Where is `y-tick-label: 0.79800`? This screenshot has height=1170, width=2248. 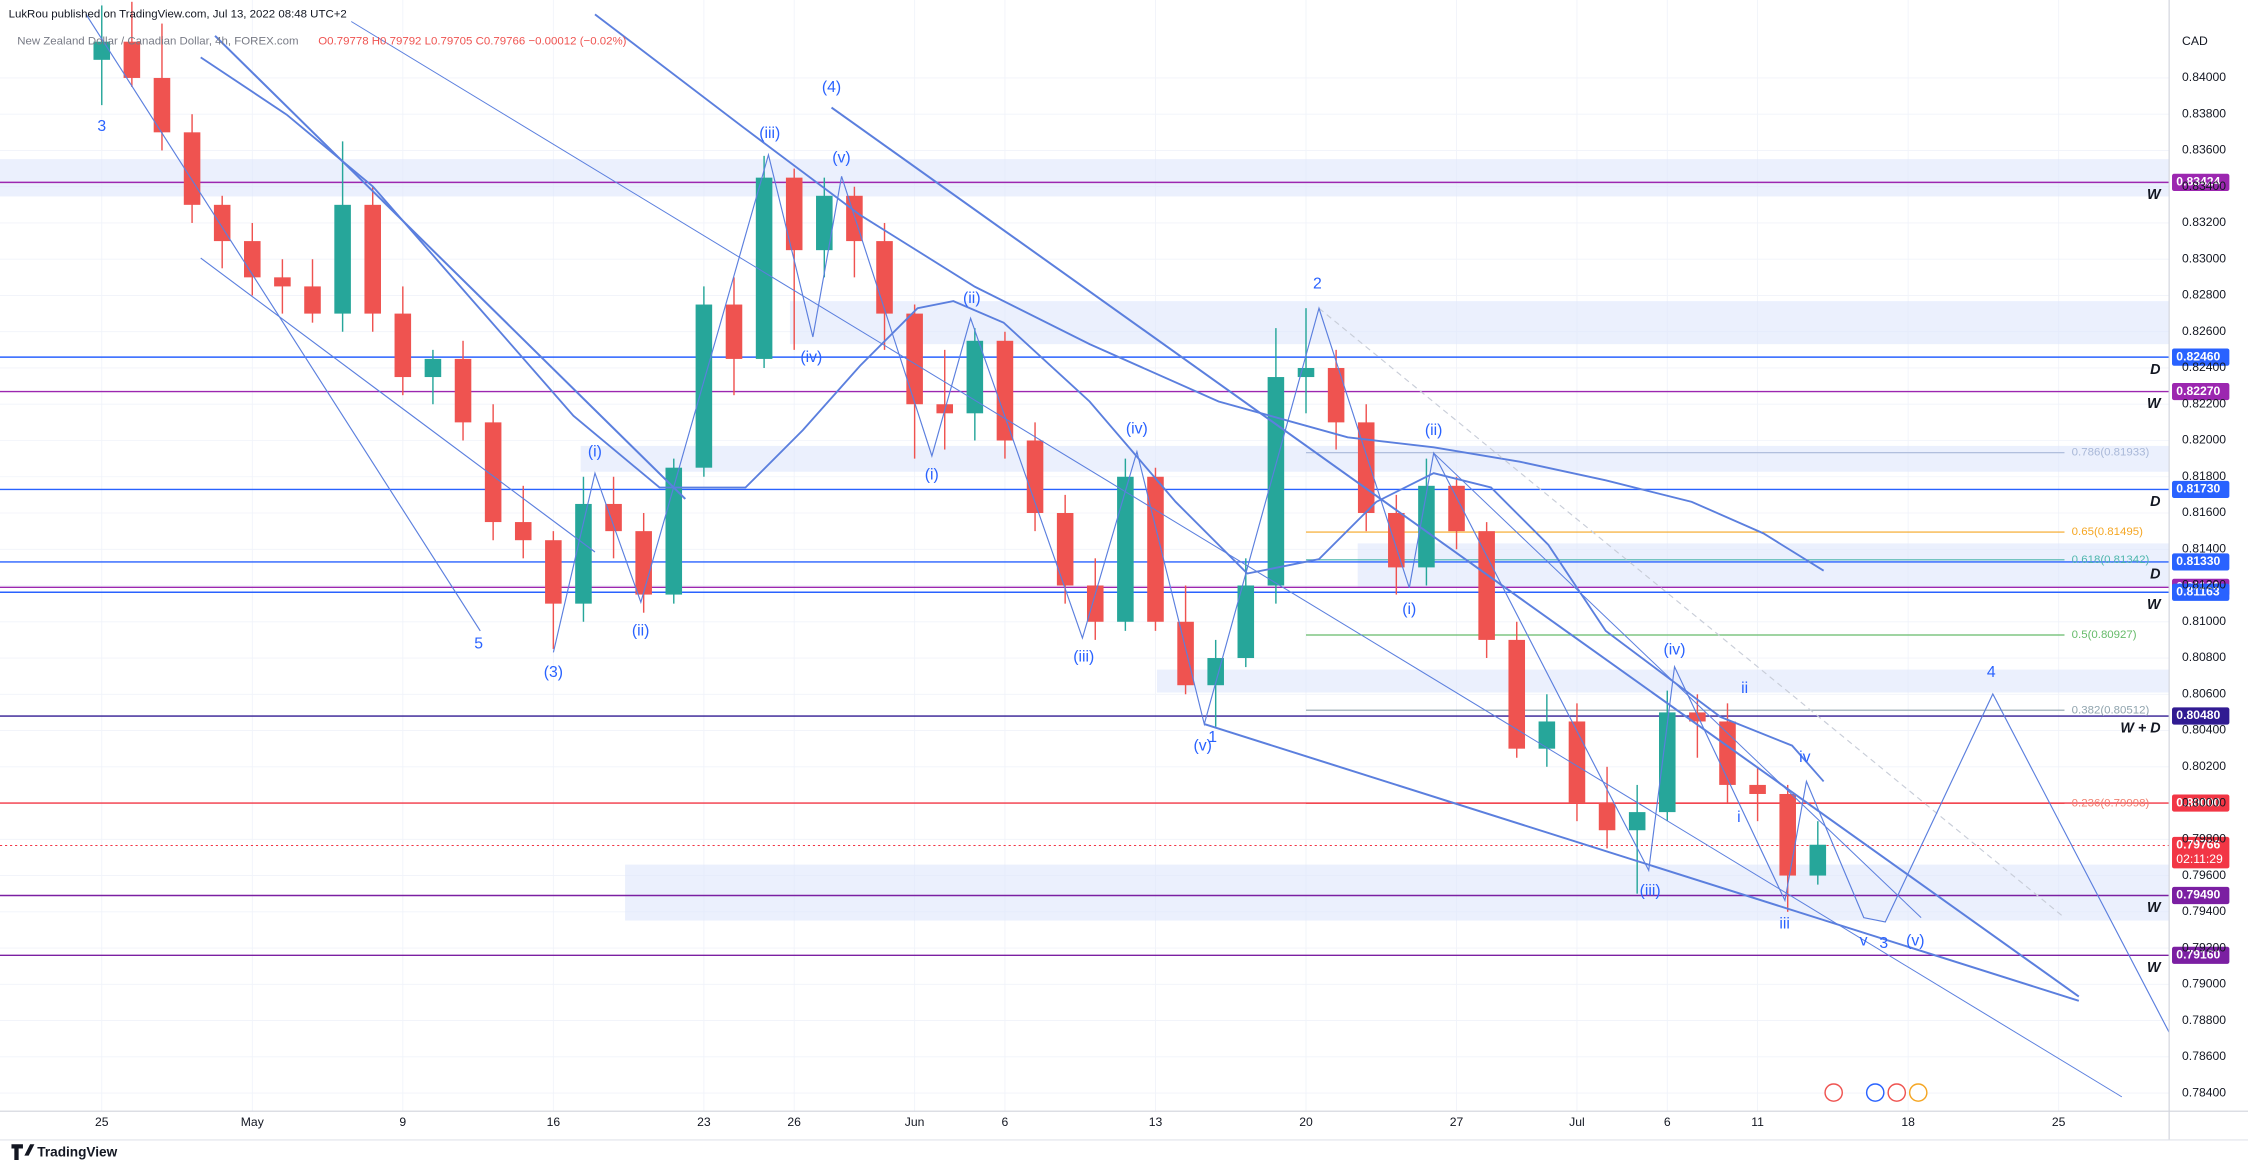
y-tick-label: 0.79800 is located at coordinates (2204, 839).